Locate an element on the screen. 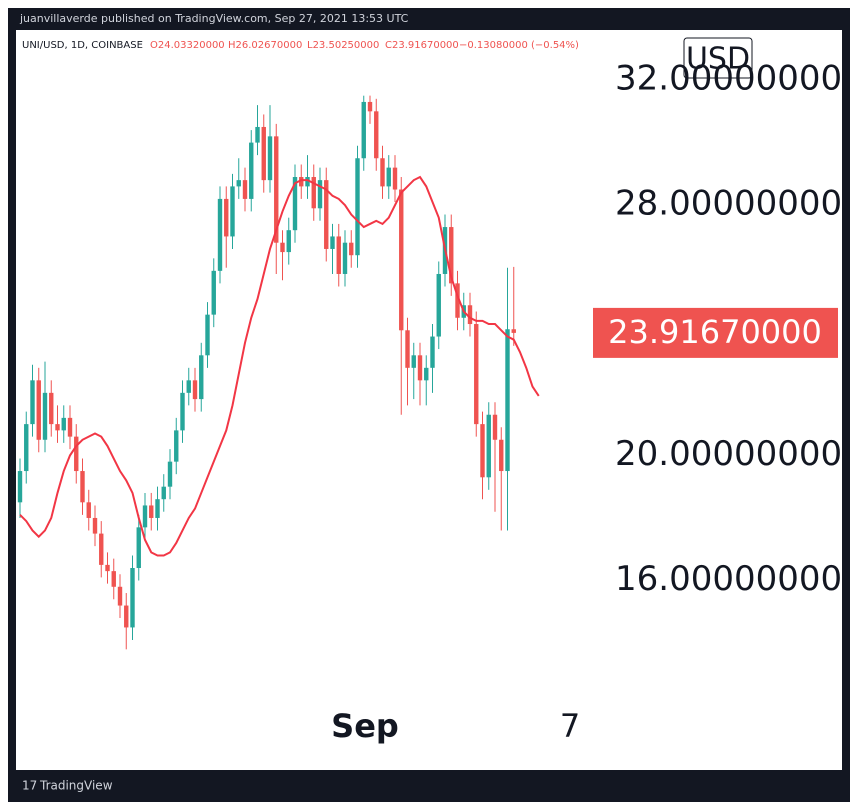 The image size is (858, 810). price-tag is located at coordinates (715, 332).